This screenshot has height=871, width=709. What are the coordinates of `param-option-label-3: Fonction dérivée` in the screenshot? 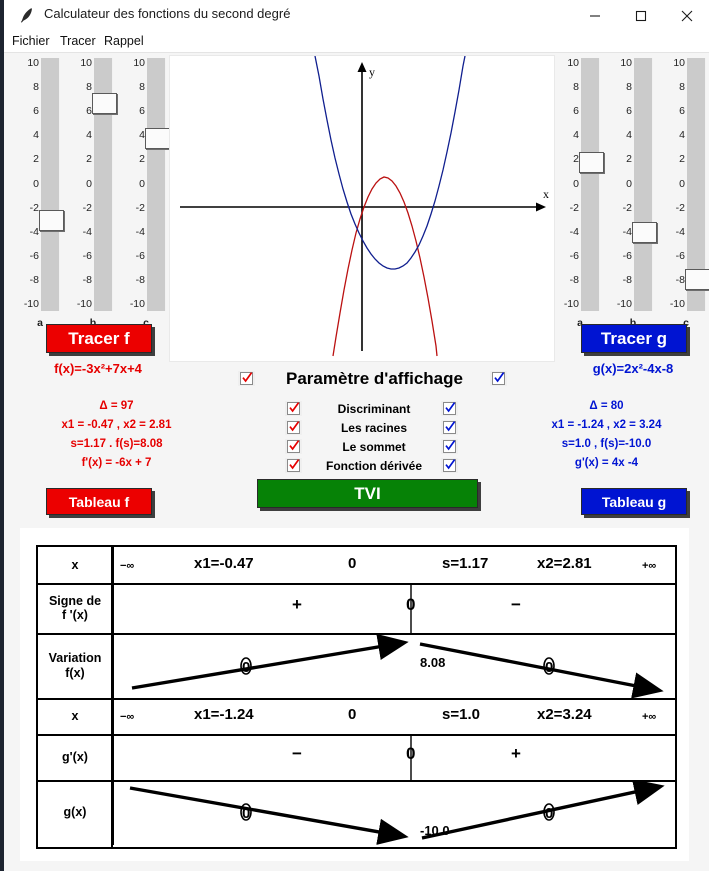 It's located at (374, 466).